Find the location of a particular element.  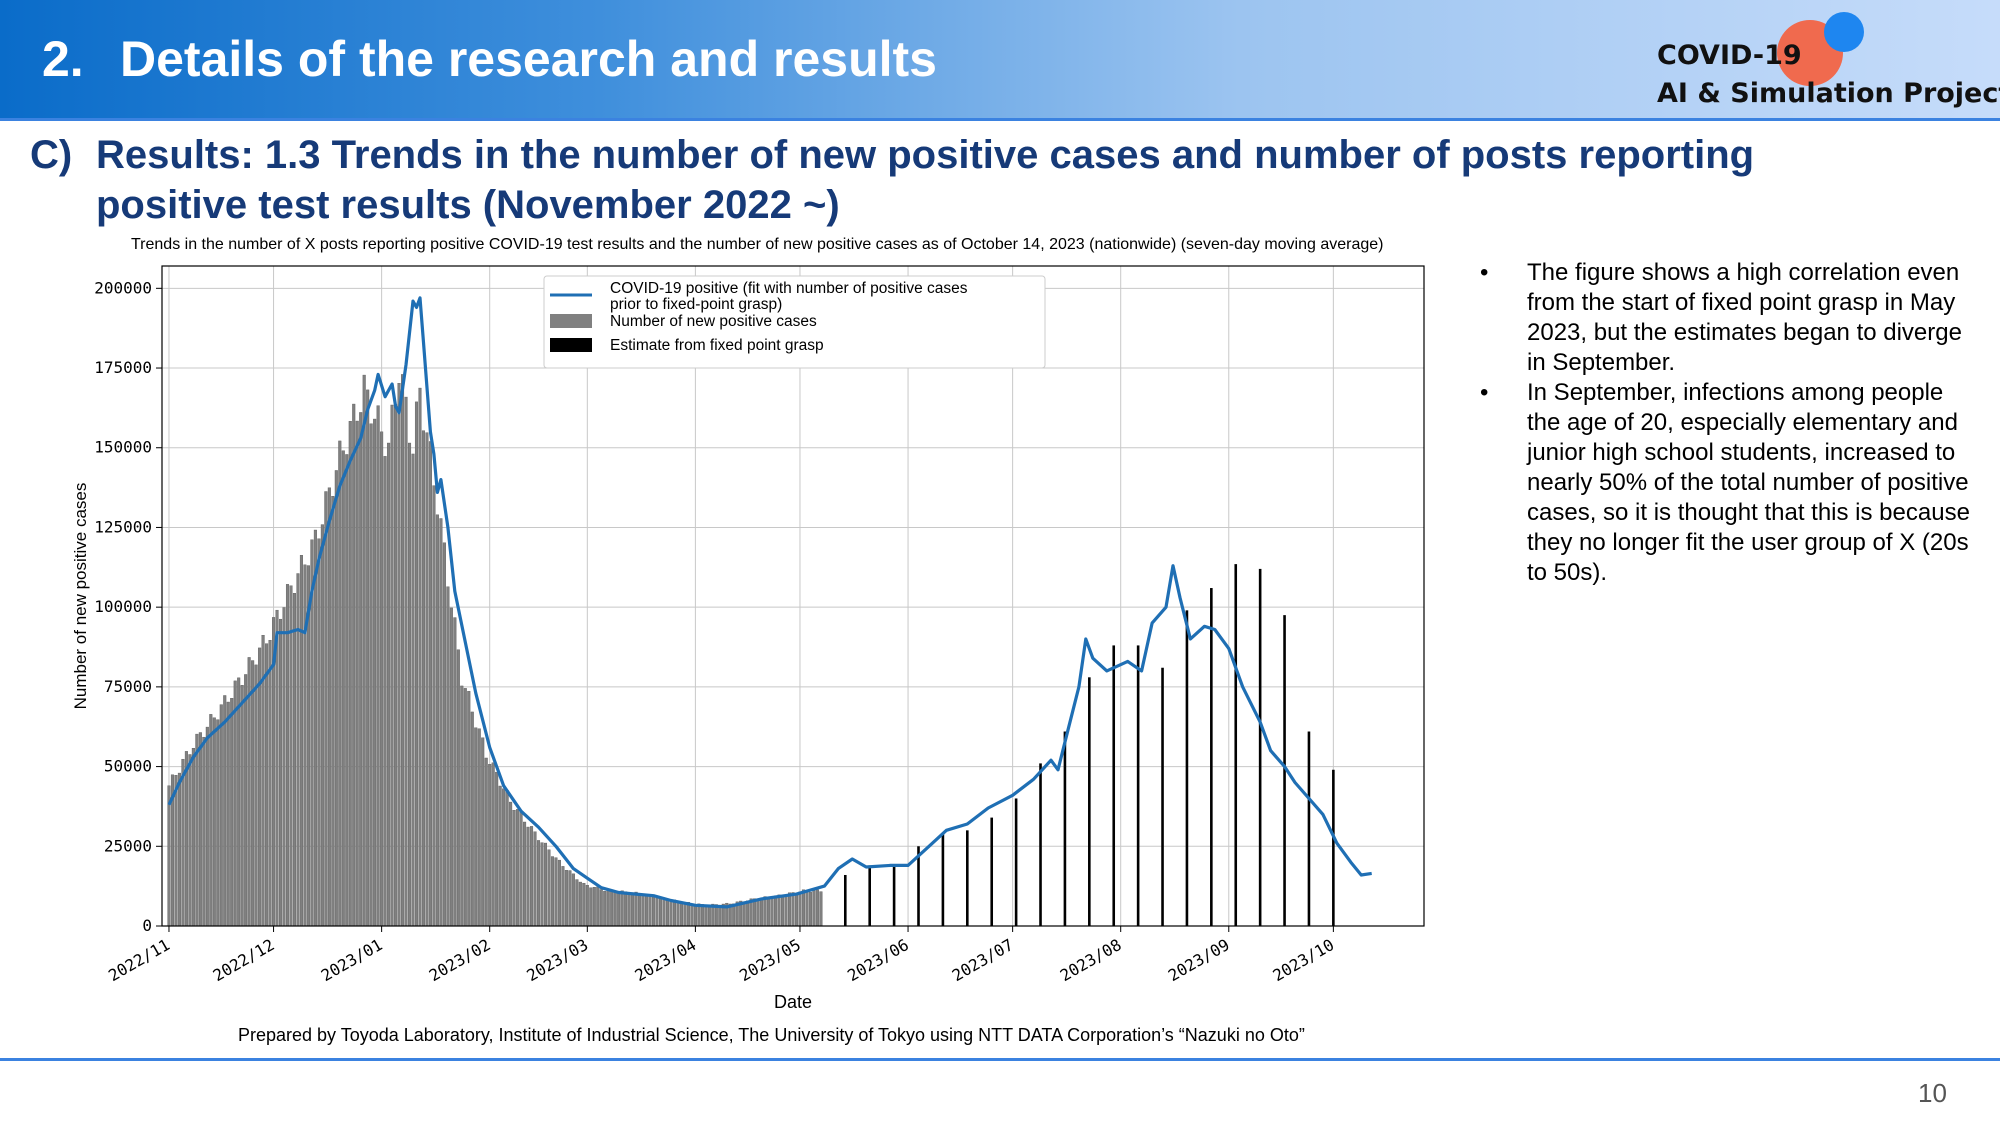

legend-gray-swatch is located at coordinates (571, 321).